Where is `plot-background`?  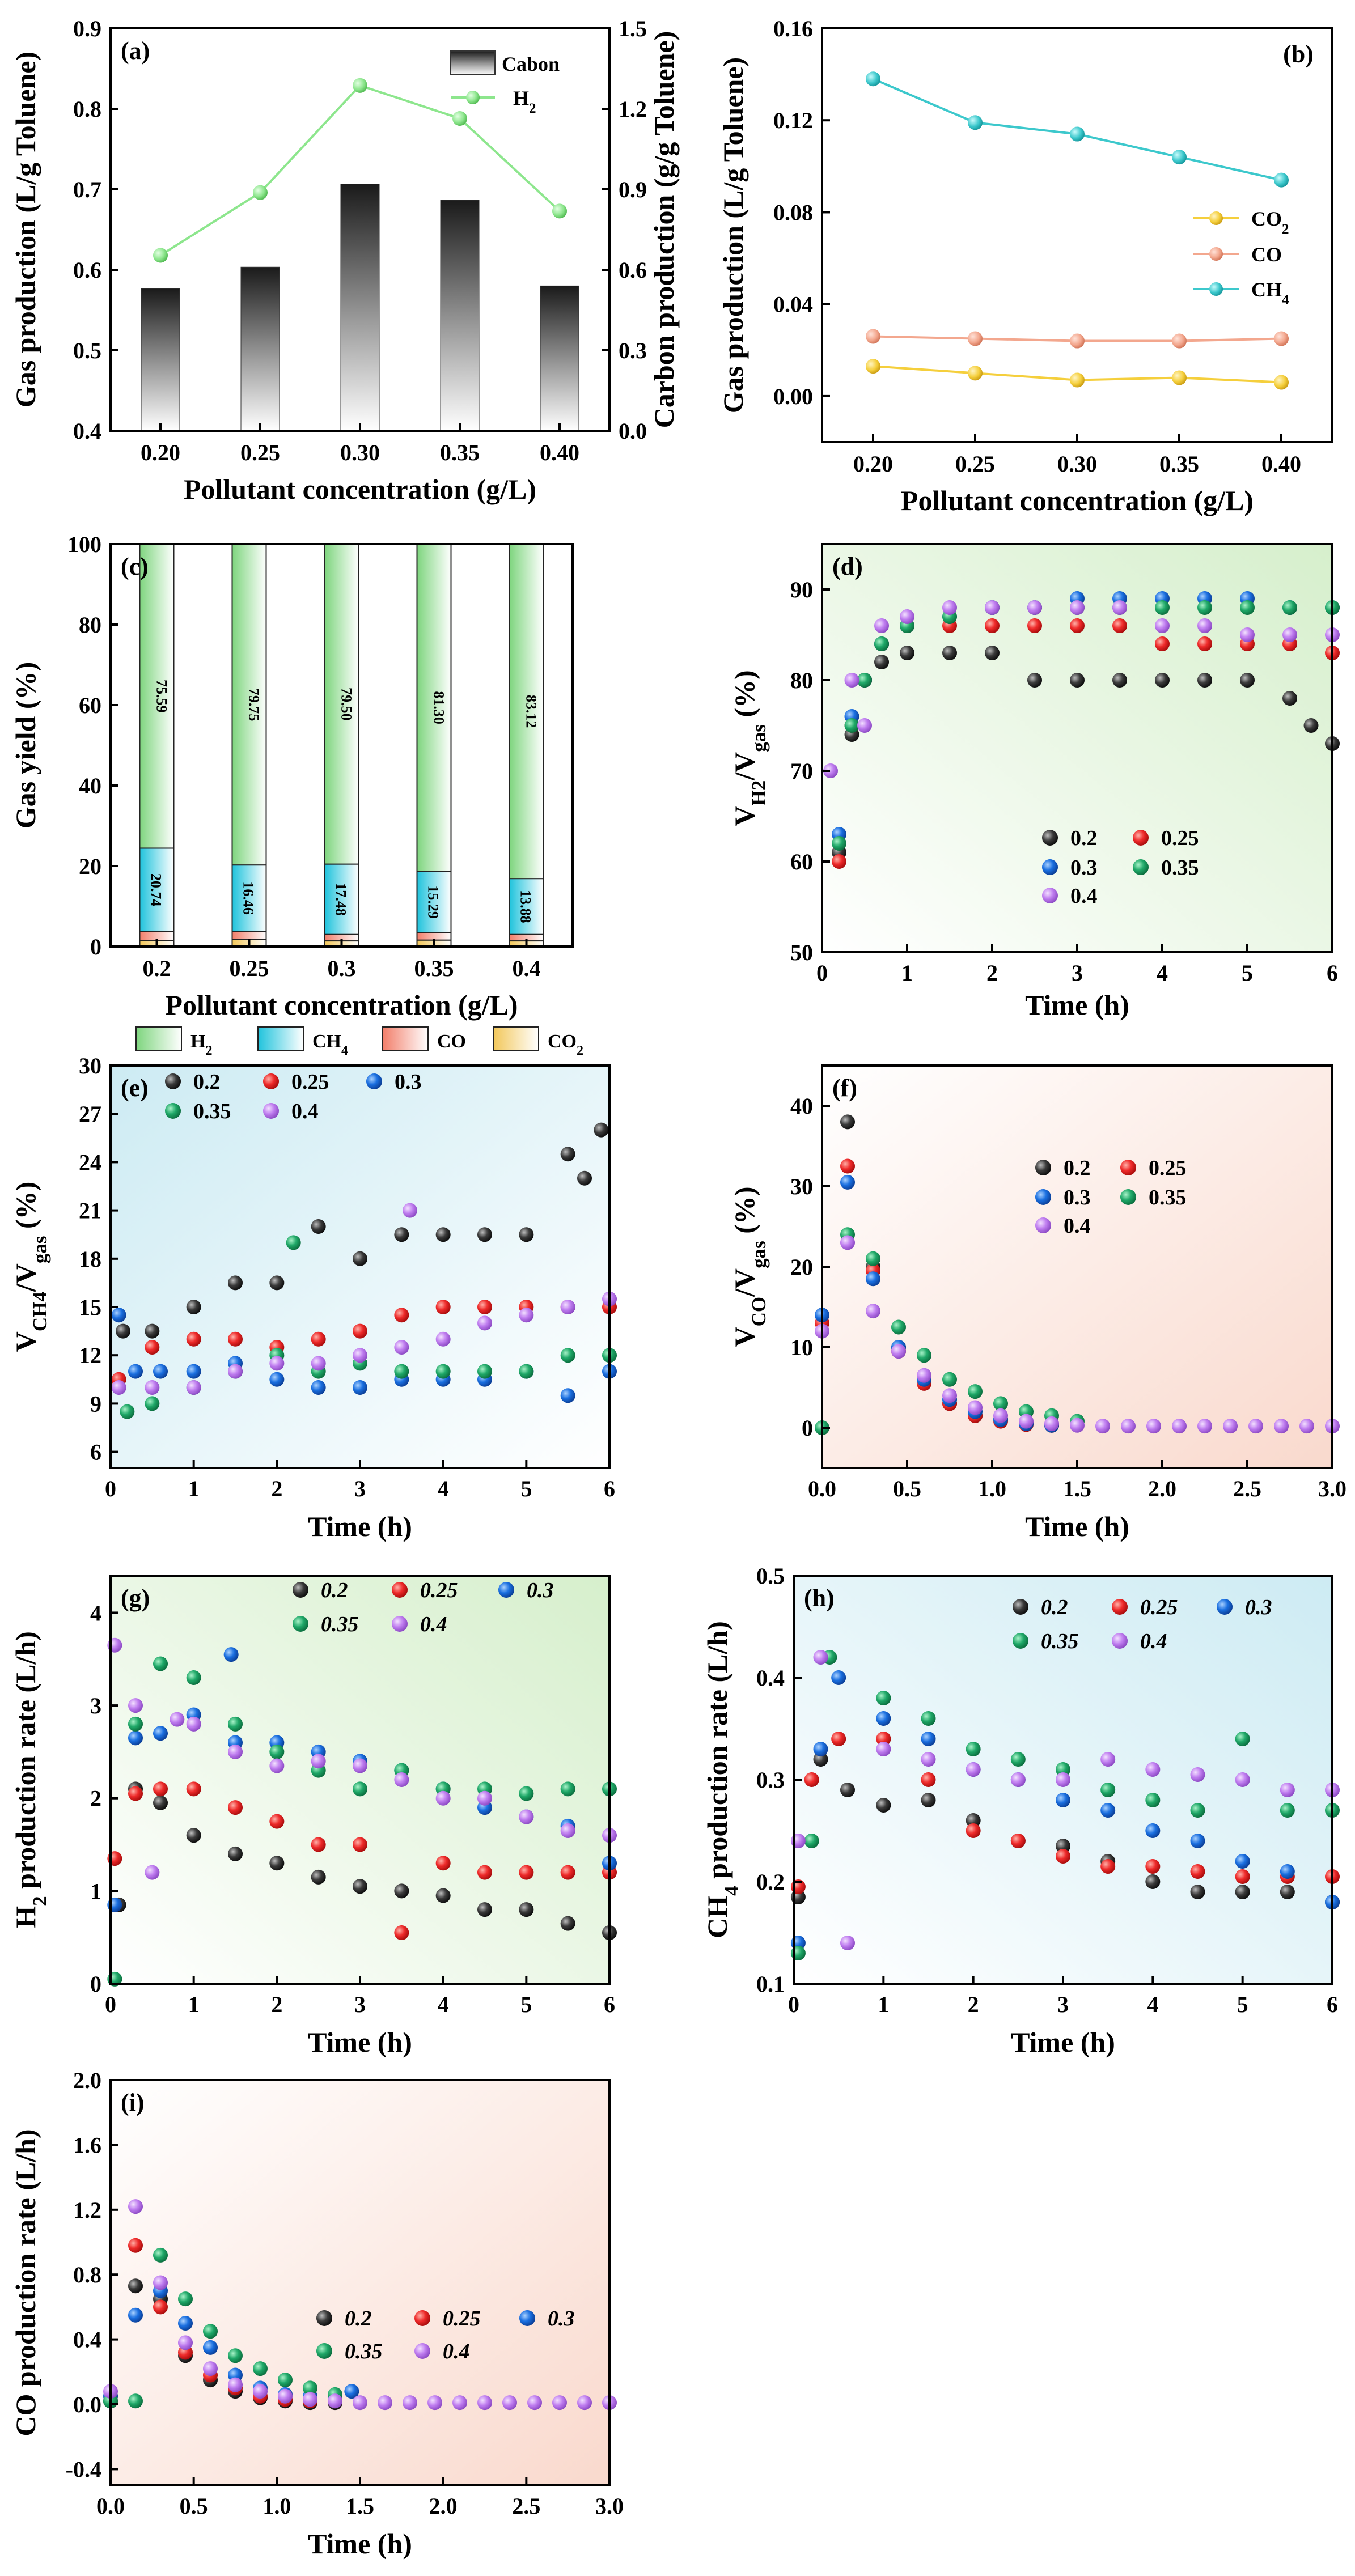
plot-background is located at coordinates (360, 2282).